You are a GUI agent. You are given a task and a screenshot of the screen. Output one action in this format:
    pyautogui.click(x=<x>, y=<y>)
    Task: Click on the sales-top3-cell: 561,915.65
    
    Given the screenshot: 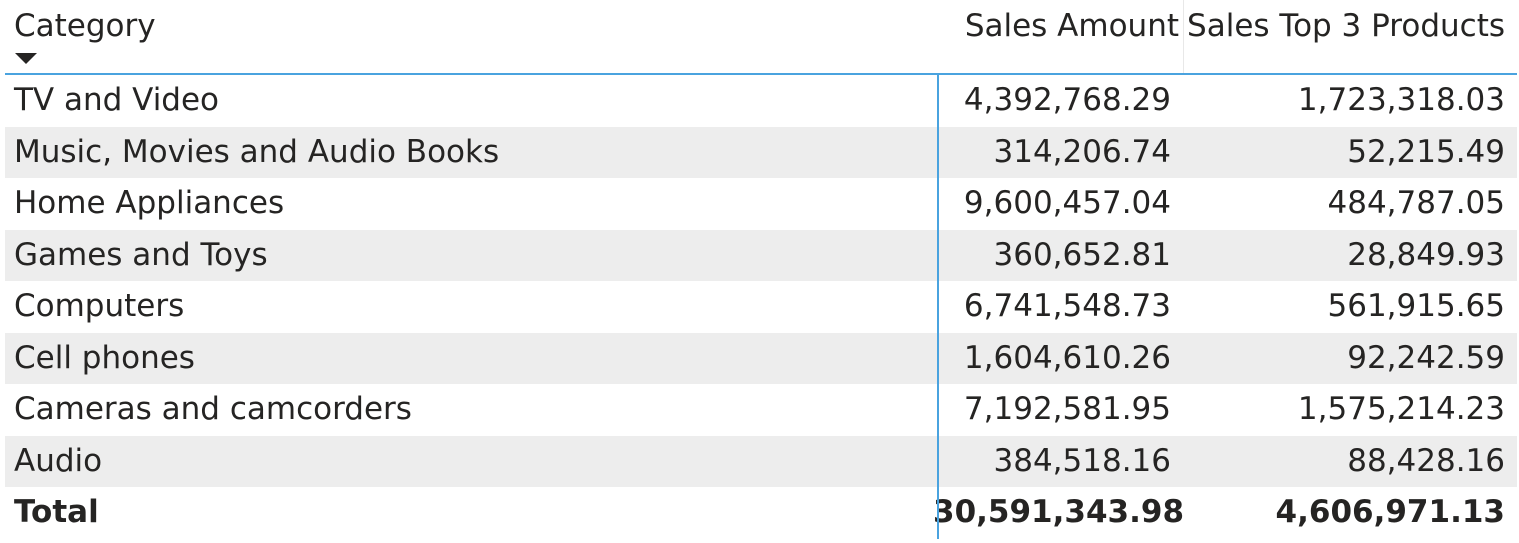 What is the action you would take?
    pyautogui.click(x=1416, y=306)
    